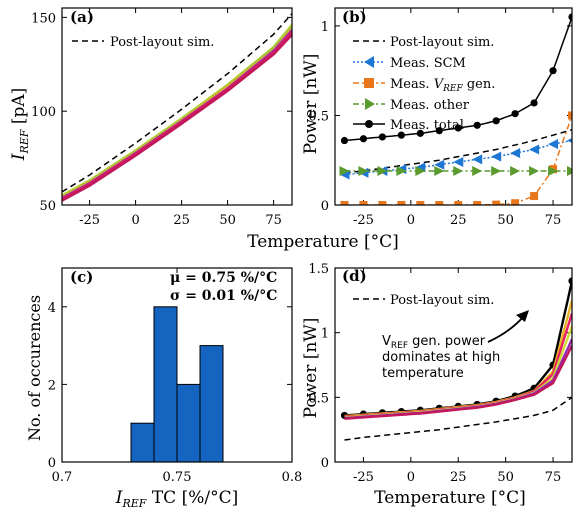 The image size is (574, 514). I want to click on x-tick-label: 0.75, so click(177, 477).